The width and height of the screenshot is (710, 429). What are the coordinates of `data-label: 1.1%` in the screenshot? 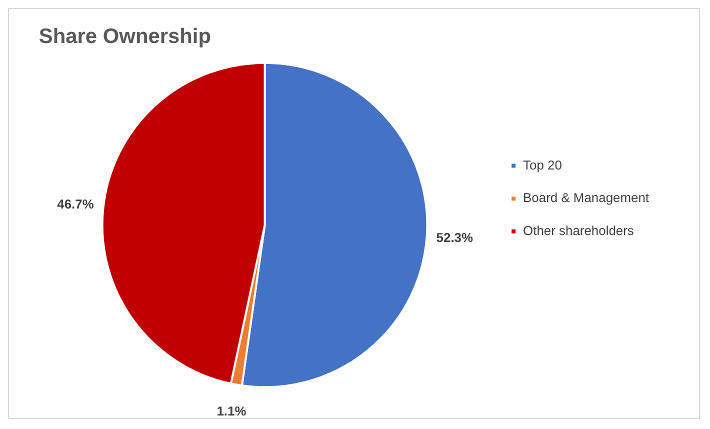 It's located at (231, 411).